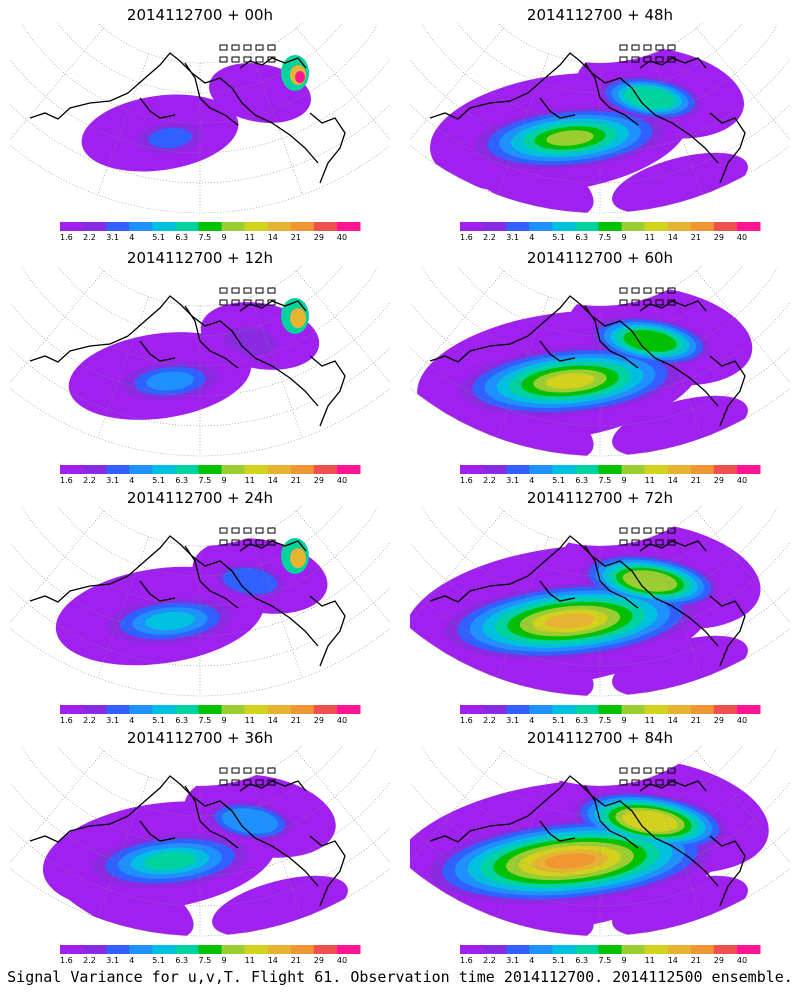 This screenshot has height=1000, width=800. What do you see at coordinates (600, 498) in the screenshot?
I see `panel-title: 2014112700 + 72h` at bounding box center [600, 498].